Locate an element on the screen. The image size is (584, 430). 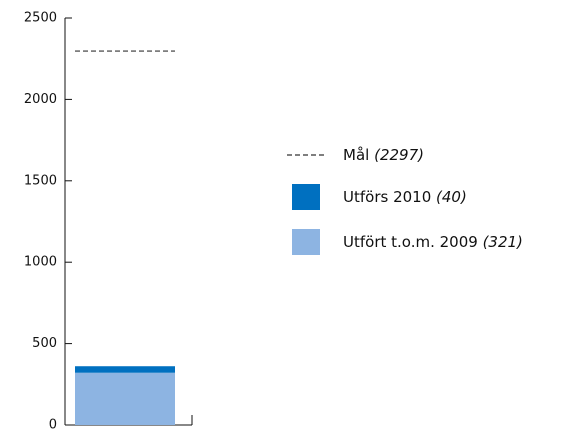
legend-name: Utfört t.o.m. 2009 is located at coordinates (410, 242).